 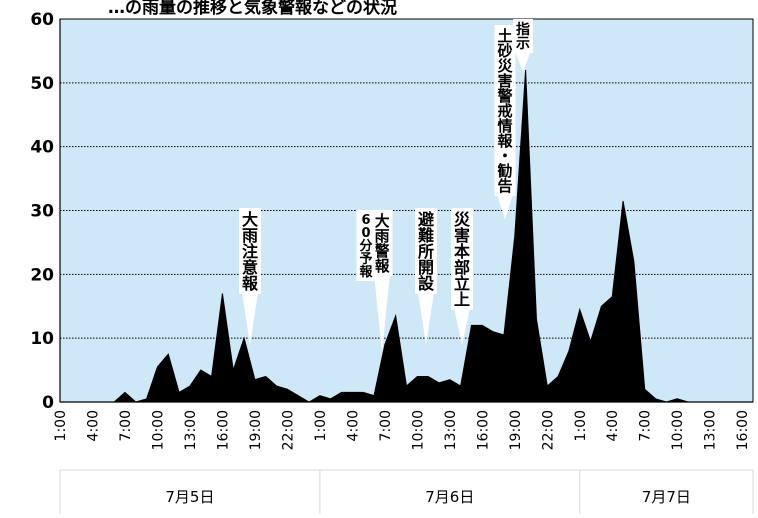 I want to click on annotation-label: 土砂災害警戒情報・勧告, so click(x=504, y=111).